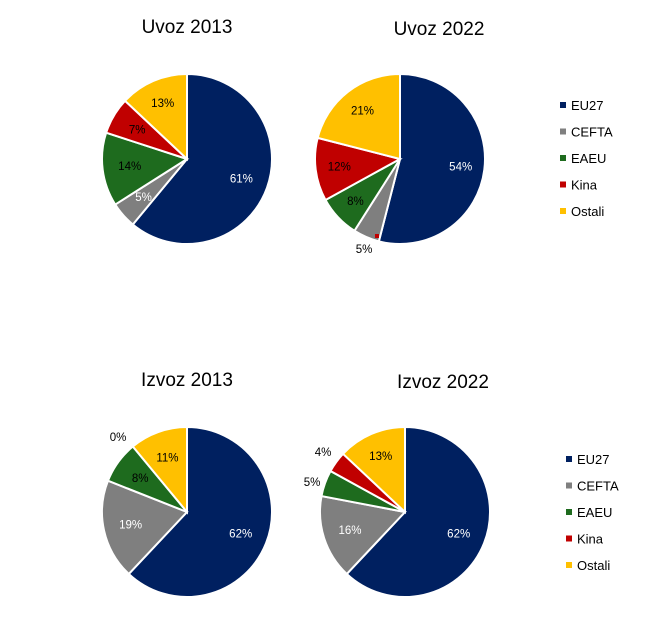  I want to click on pie-chart-uvoz-2022: Uvoz 2022 54% 5% 8% 12% 21%, so click(399, 137).